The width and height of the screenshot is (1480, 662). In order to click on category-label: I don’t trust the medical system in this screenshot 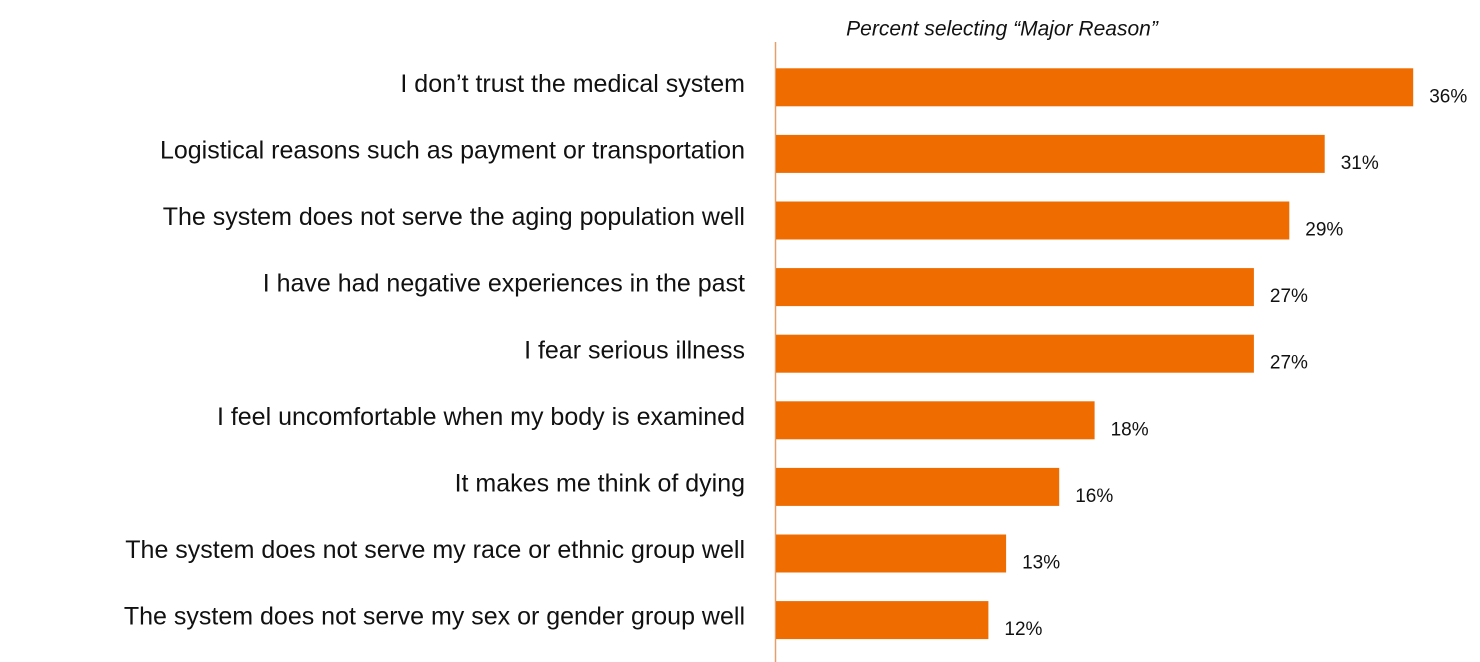, I will do `click(572, 84)`.